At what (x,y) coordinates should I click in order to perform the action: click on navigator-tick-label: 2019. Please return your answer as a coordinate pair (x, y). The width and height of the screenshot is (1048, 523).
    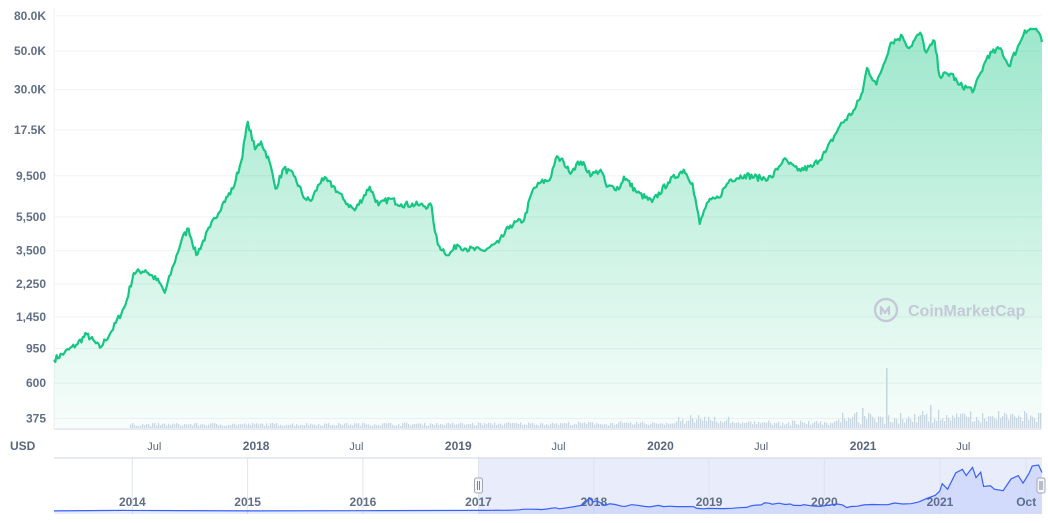
    Looking at the image, I should click on (709, 502).